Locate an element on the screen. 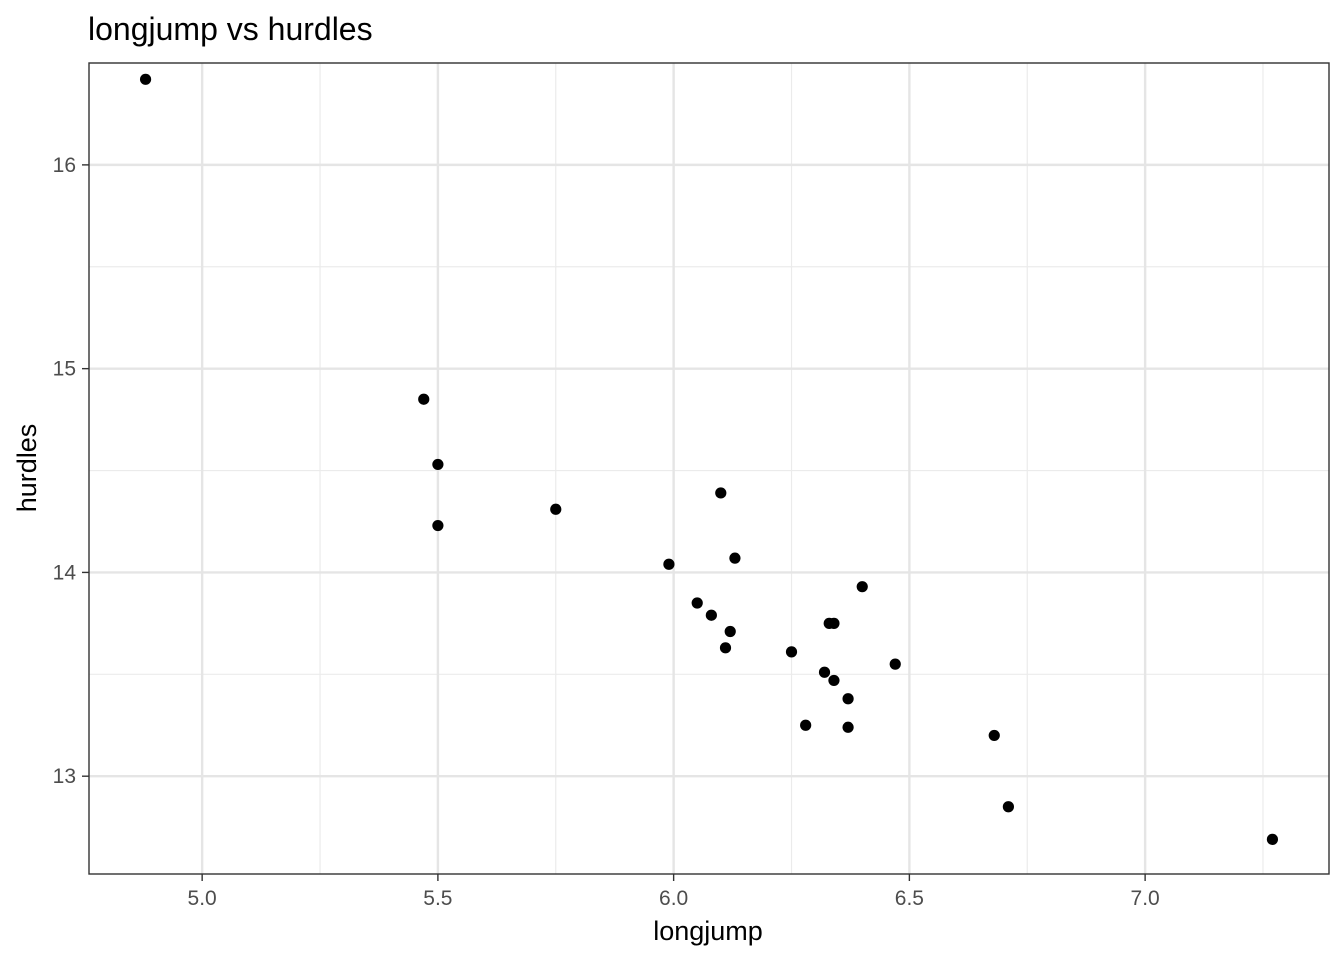 The height and width of the screenshot is (960, 1344). y-tick-label: 13 is located at coordinates (64, 776).